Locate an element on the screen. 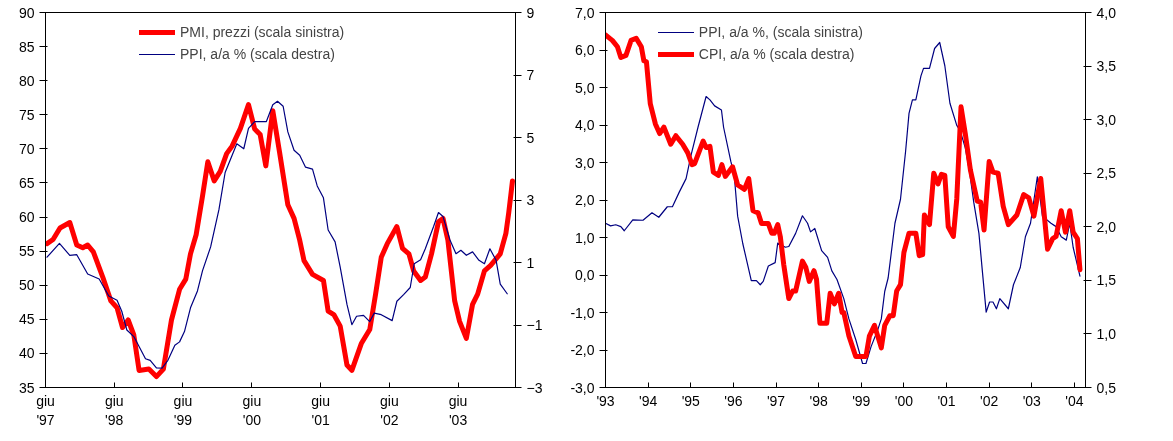 The width and height of the screenshot is (1173, 441). x-tick-label: '00 is located at coordinates (904, 400).